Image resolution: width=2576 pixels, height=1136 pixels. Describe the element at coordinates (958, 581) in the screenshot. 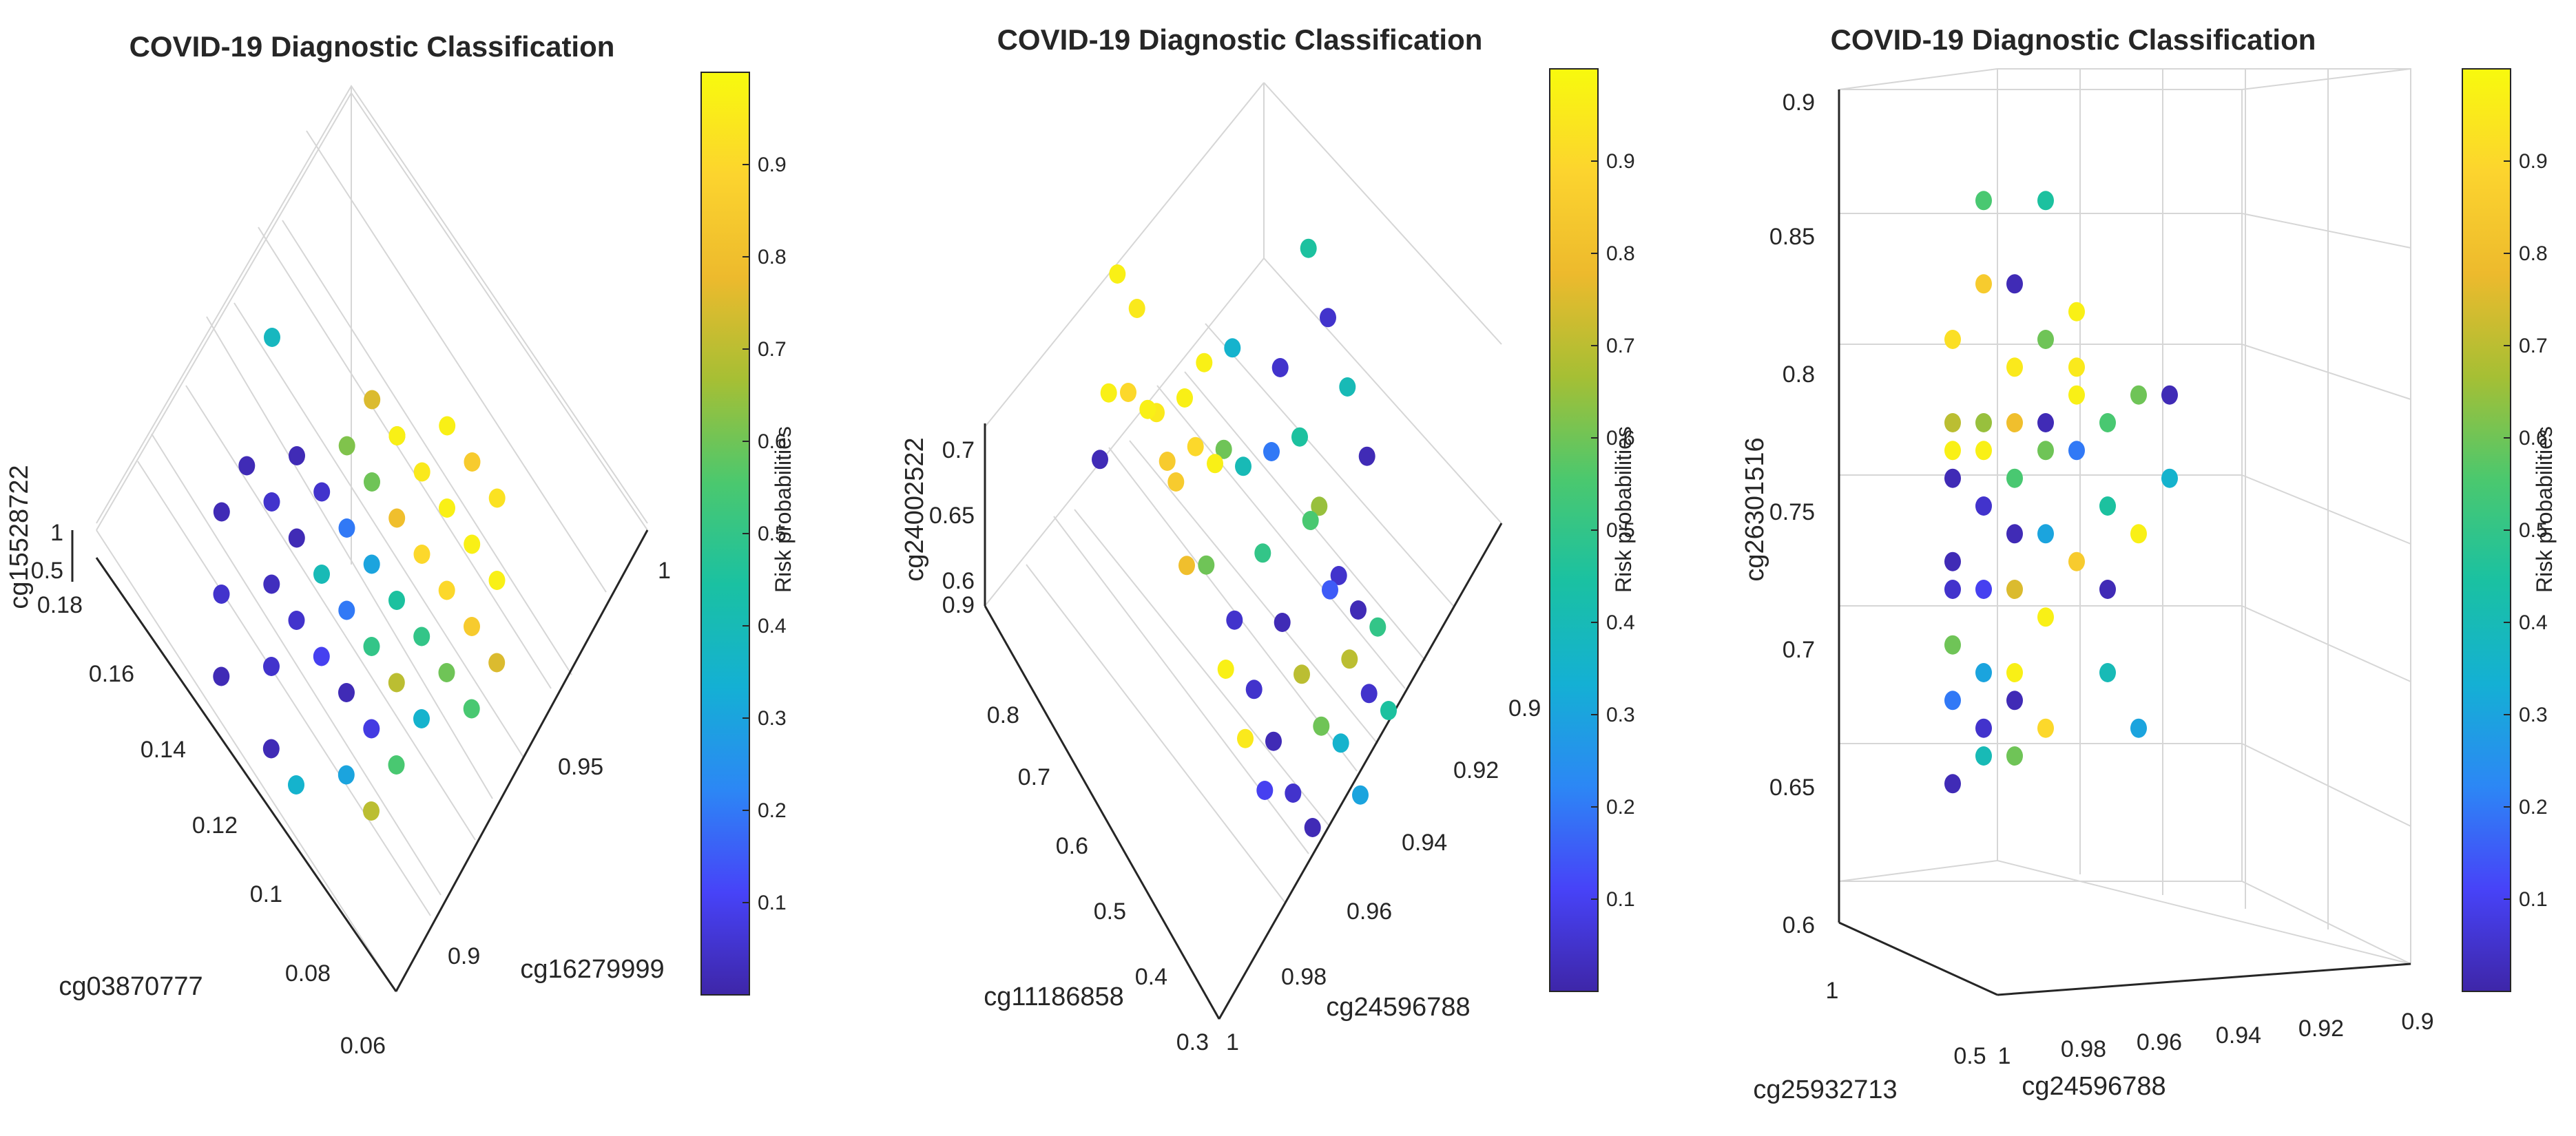

I see `panel-2-ztick: 0.6` at that location.